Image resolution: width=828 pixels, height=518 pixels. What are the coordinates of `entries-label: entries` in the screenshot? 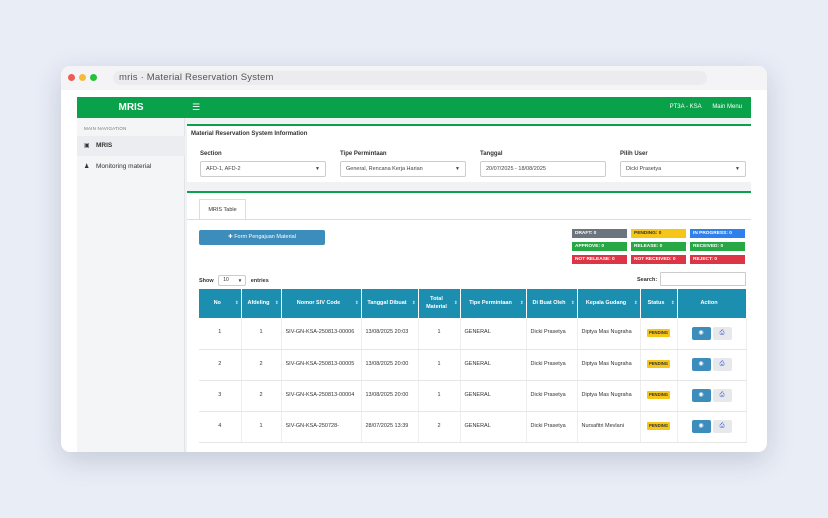 It's located at (259, 280).